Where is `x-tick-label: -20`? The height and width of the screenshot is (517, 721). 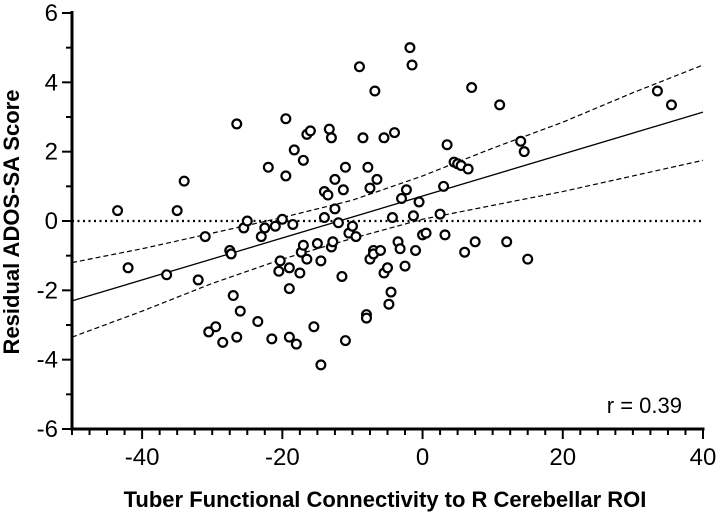
x-tick-label: -20 is located at coordinates (282, 457).